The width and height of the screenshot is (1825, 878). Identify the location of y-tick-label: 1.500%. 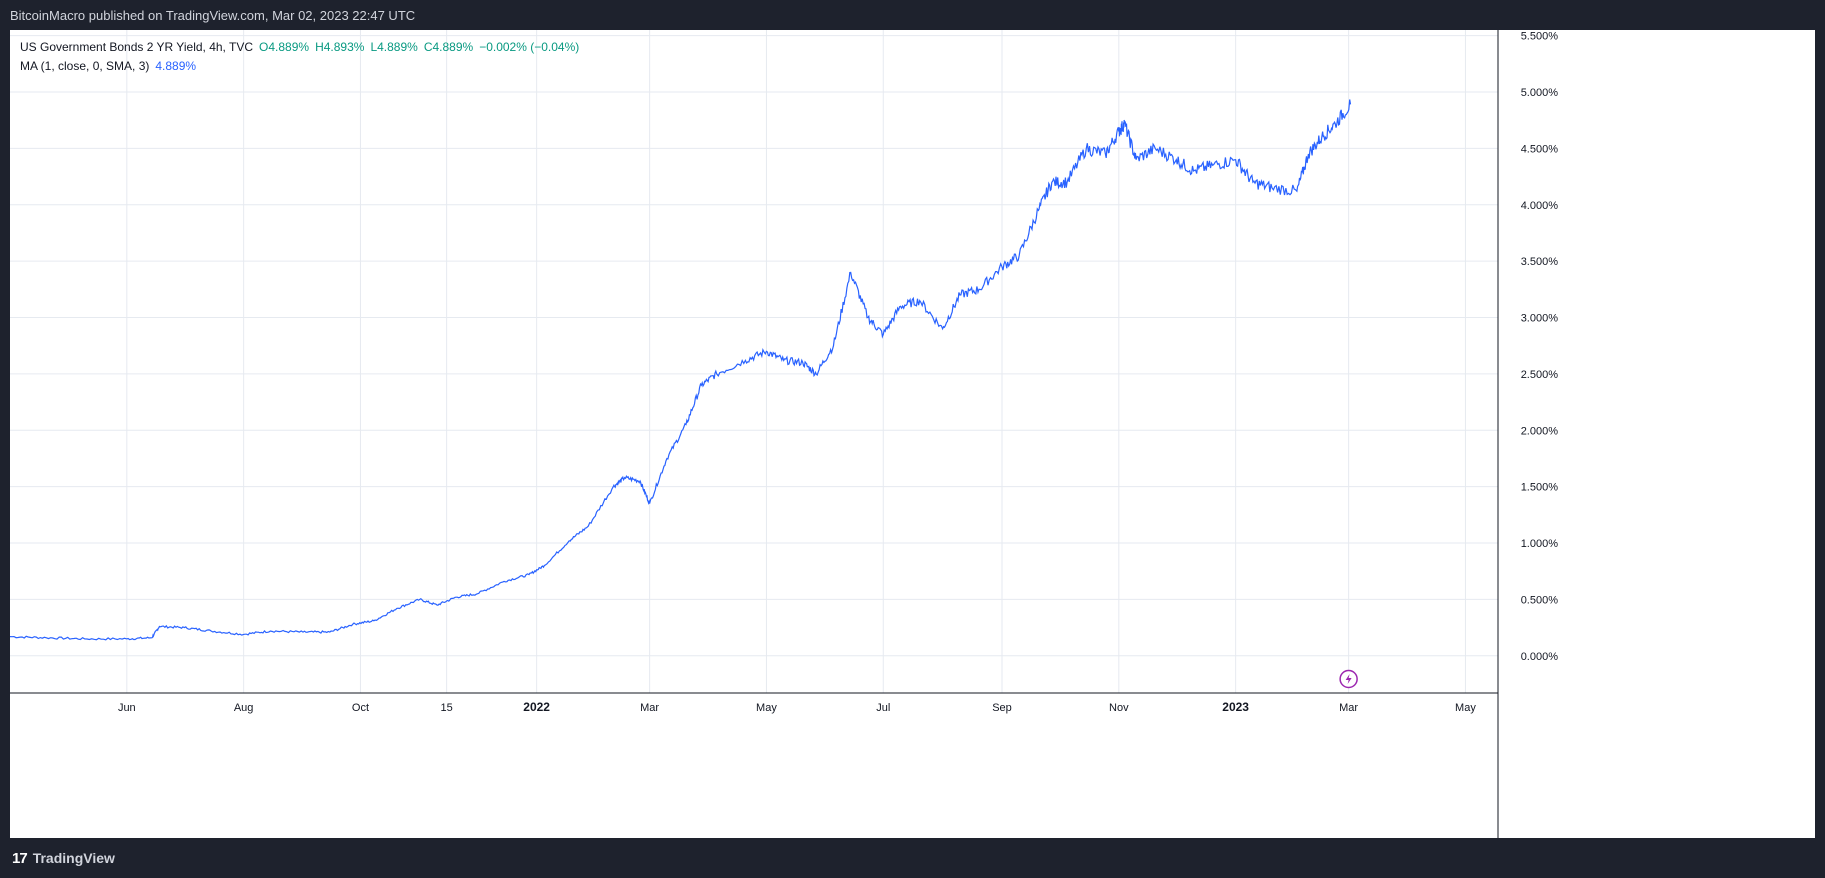
(1540, 488).